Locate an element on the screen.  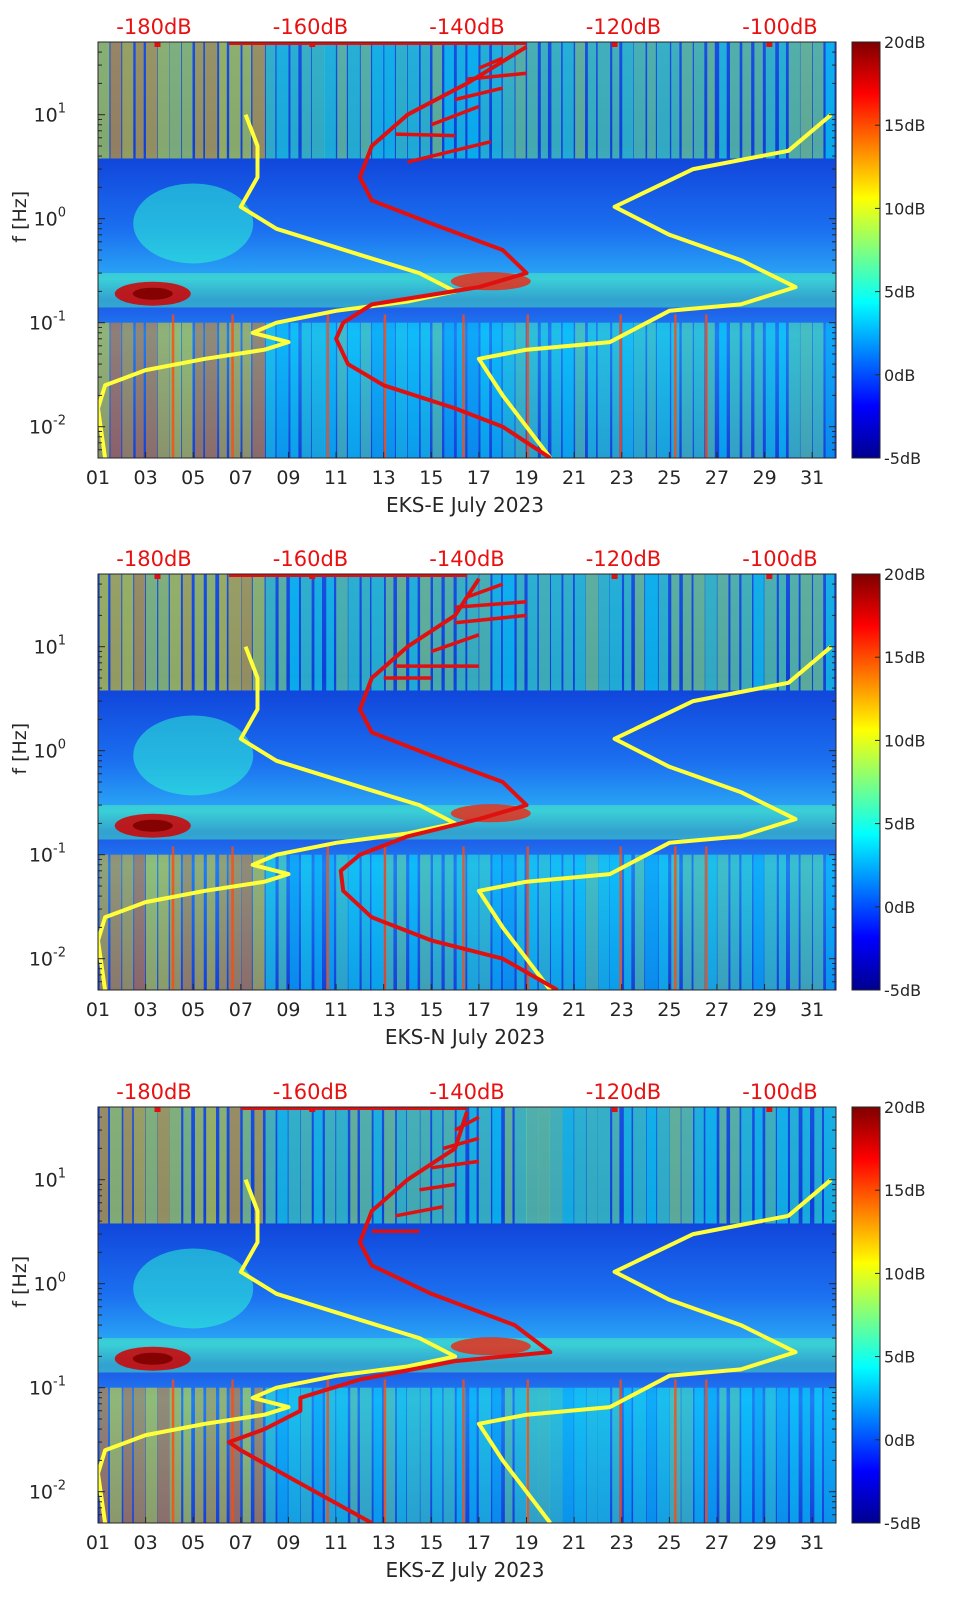
y-axis-label: f [Hz] is located at coordinates (20, 1282).